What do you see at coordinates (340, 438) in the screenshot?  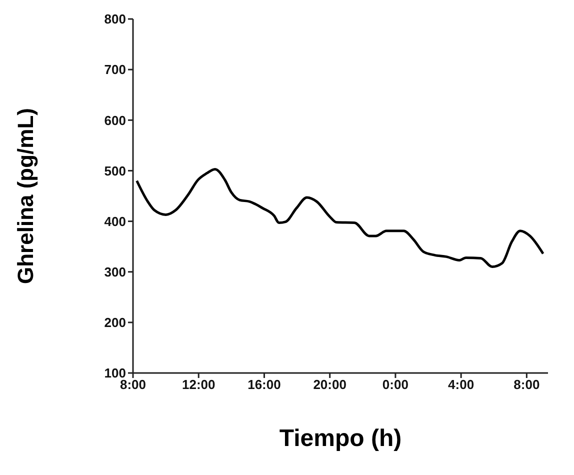 I see `x-axis-title: Tiempo (h)` at bounding box center [340, 438].